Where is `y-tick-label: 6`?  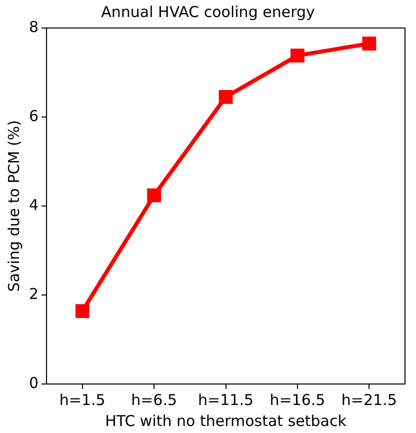
y-tick-label: 6 is located at coordinates (33, 115).